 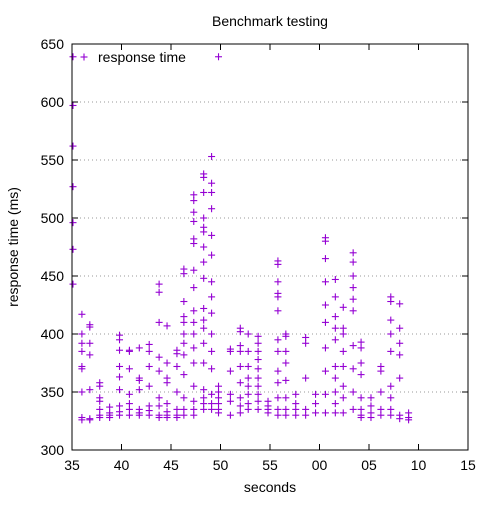 What do you see at coordinates (419, 465) in the screenshot?
I see `x-tick-label: 10` at bounding box center [419, 465].